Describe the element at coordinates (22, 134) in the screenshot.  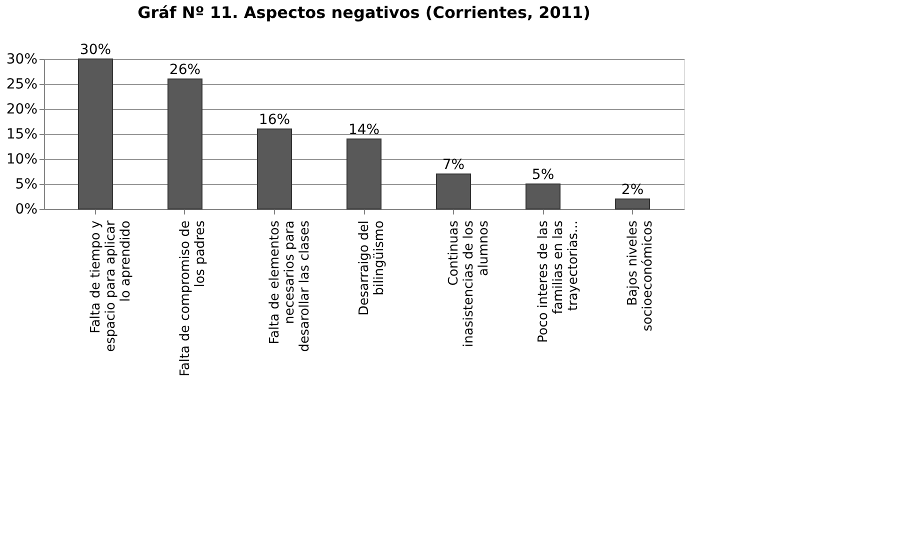
I see `y-tick-label: 15%` at that location.